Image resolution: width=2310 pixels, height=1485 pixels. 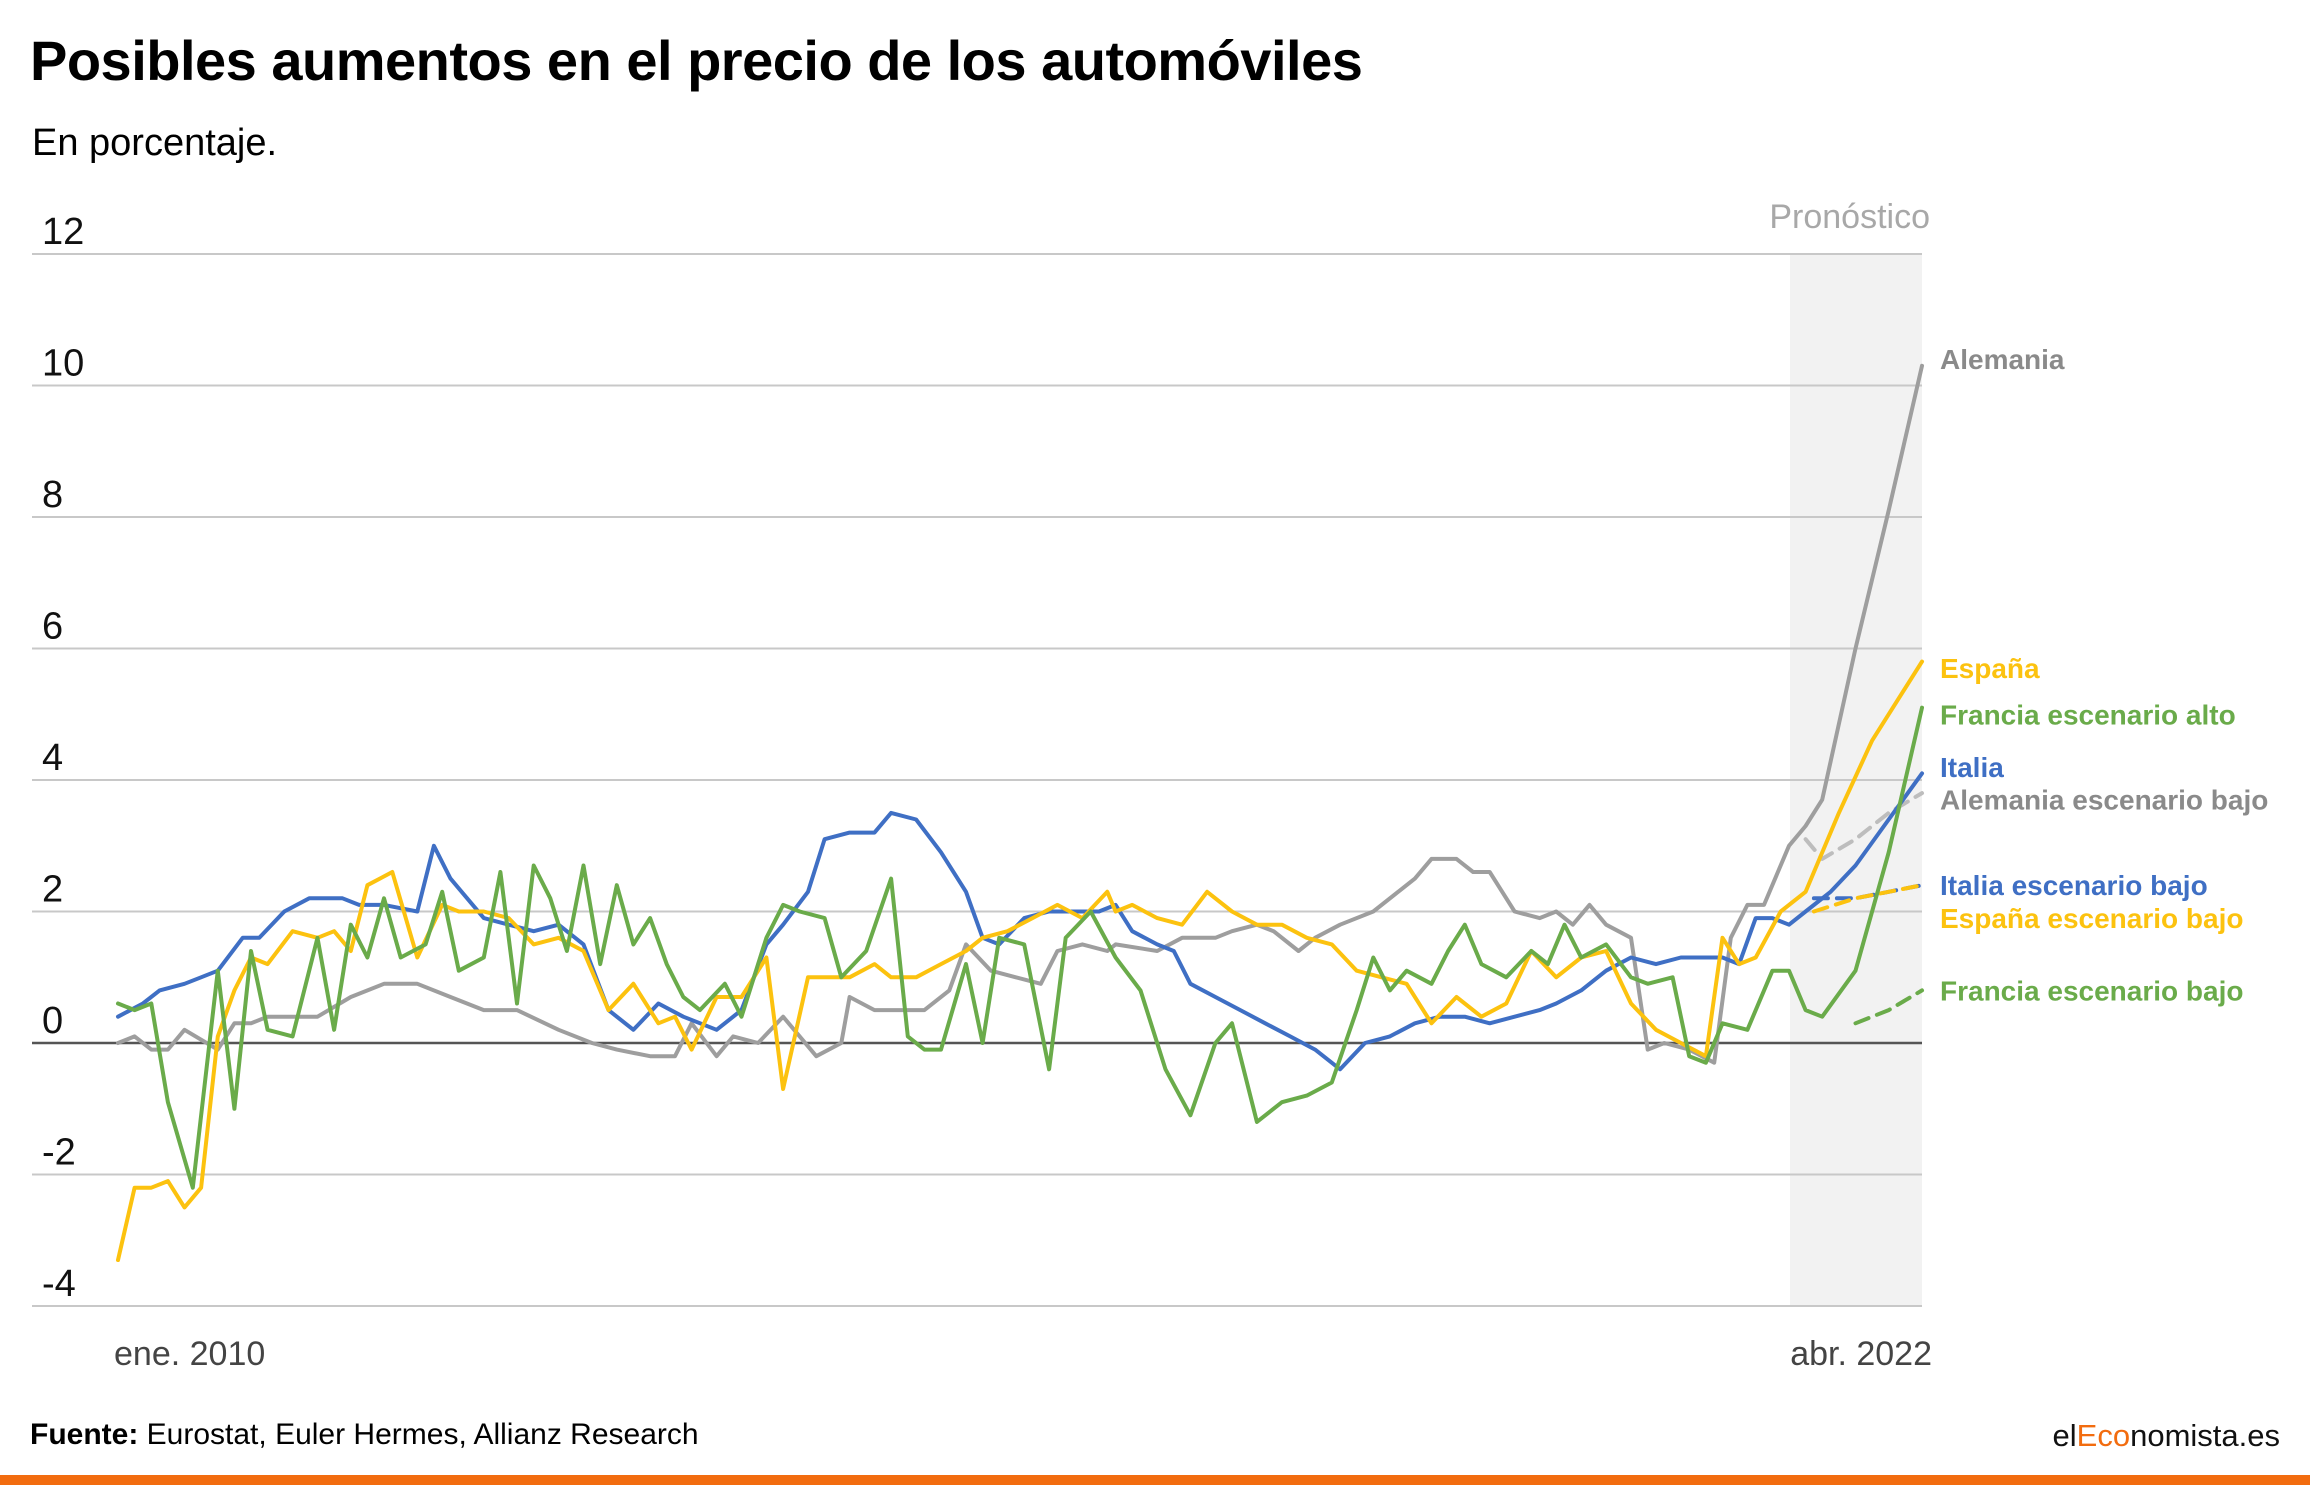 I want to click on source-label: Fuente:, so click(x=84, y=1434).